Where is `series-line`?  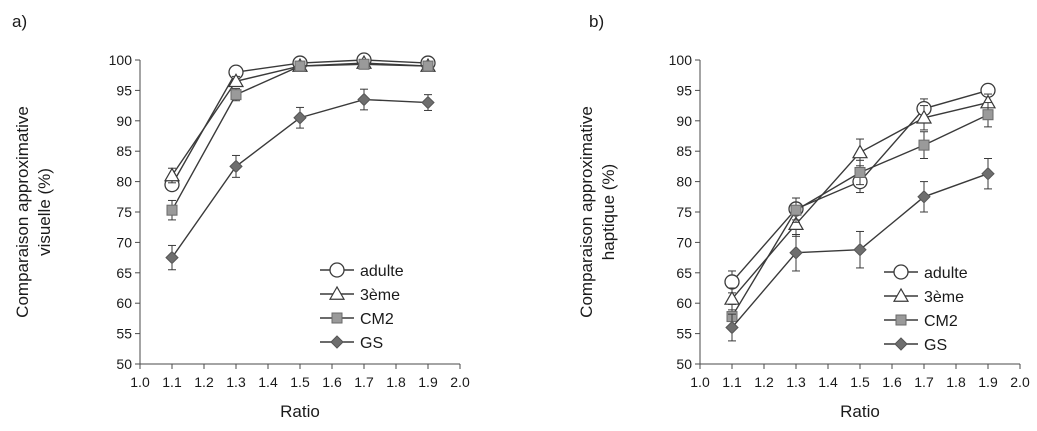 series-line is located at coordinates (300, 137).